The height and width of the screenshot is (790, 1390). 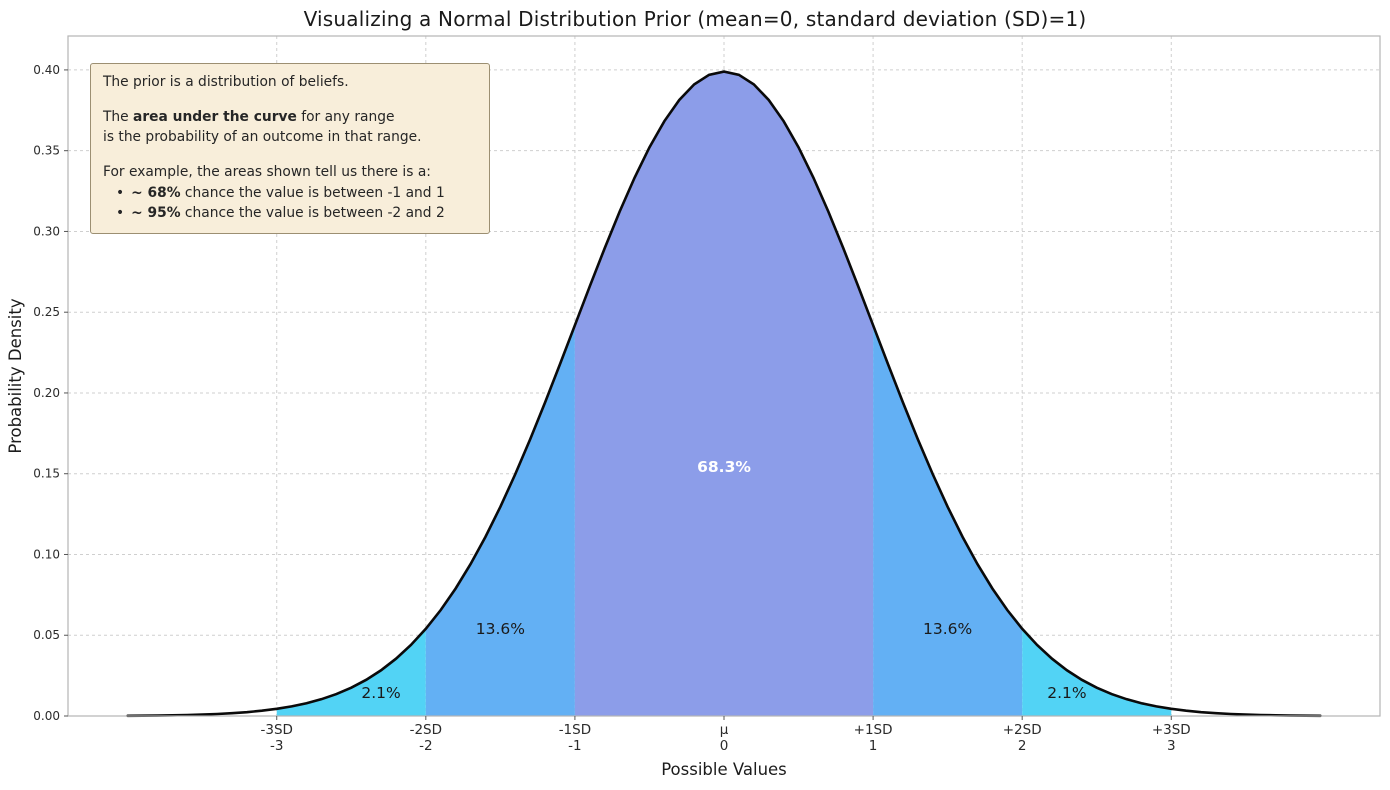 What do you see at coordinates (724, 769) in the screenshot?
I see `x-axis-label: Possible Values` at bounding box center [724, 769].